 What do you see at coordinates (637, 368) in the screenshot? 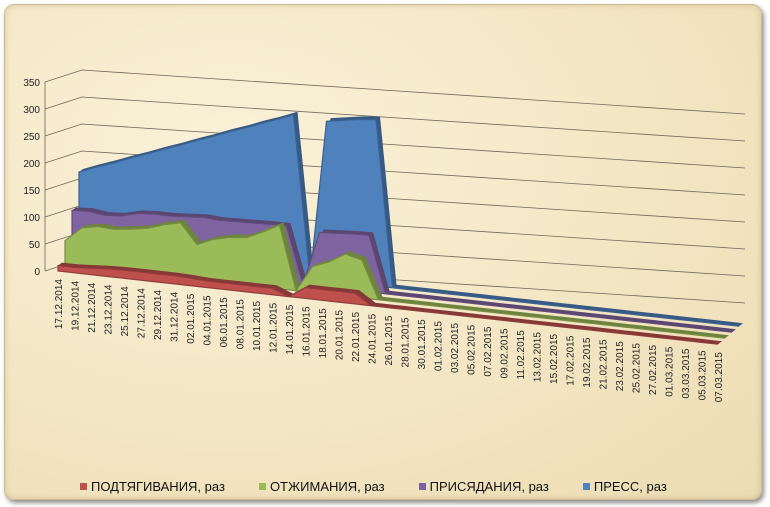
I see `x-tick-label: 25.02.2015` at bounding box center [637, 368].